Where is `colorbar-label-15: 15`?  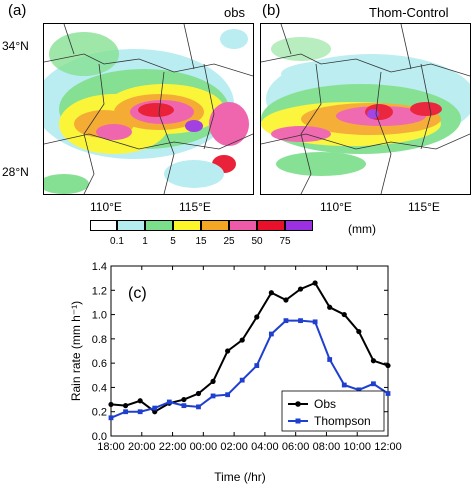 colorbar-label-15: 15 is located at coordinates (201, 241).